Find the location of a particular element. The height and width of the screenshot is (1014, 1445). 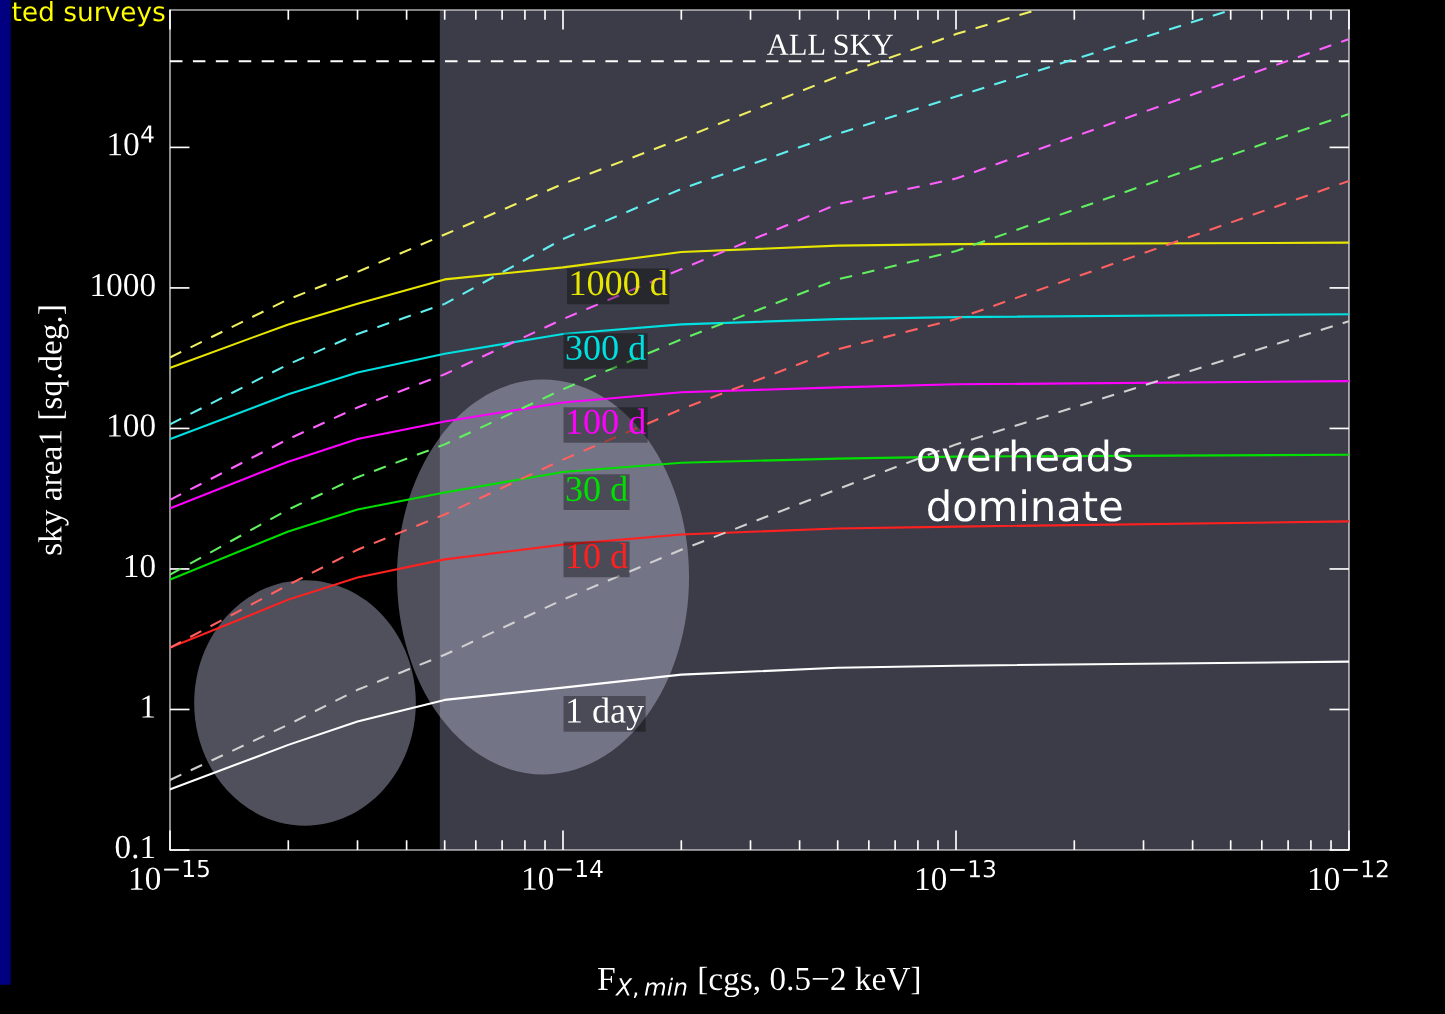

y-tick-label: 10$^{4}$ is located at coordinates (131, 140).